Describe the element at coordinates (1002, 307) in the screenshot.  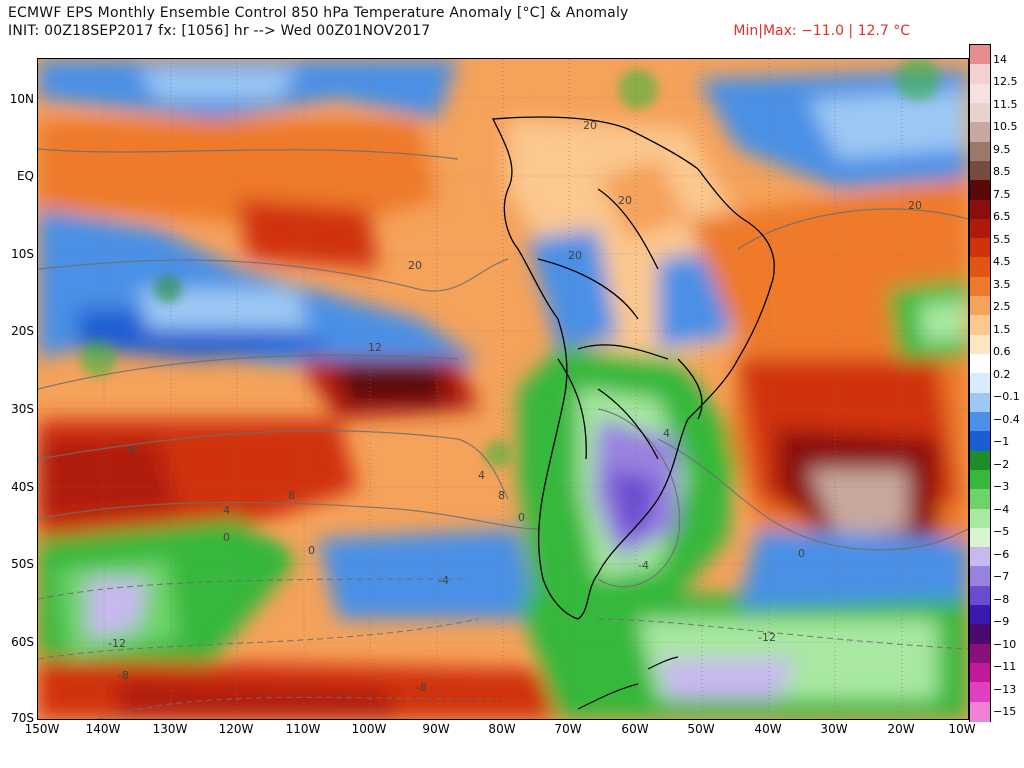
I see `color-scale-label: 2.5` at that location.